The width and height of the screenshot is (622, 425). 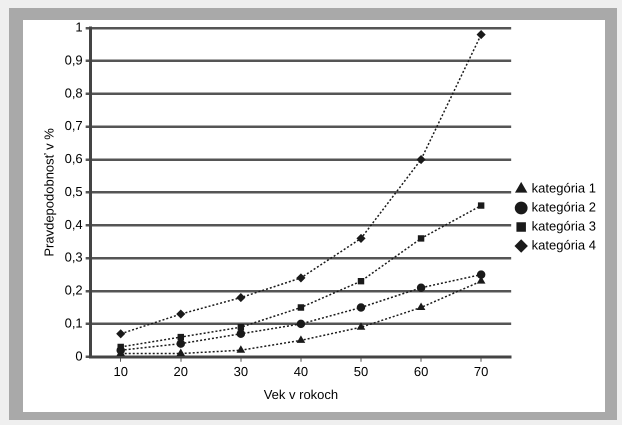 What do you see at coordinates (73, 224) in the screenshot?
I see `y-tick-label: 0,4` at bounding box center [73, 224].